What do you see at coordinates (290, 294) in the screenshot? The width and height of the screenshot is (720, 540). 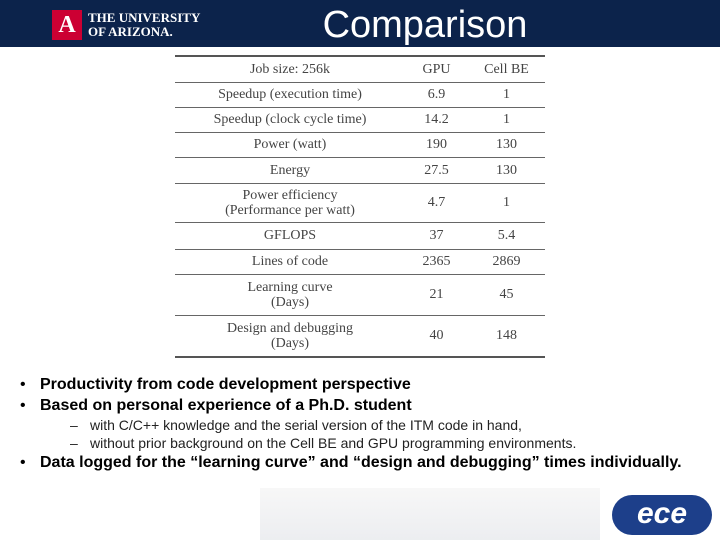 I see `table-cell: Learning curve (Days)` at bounding box center [290, 294].